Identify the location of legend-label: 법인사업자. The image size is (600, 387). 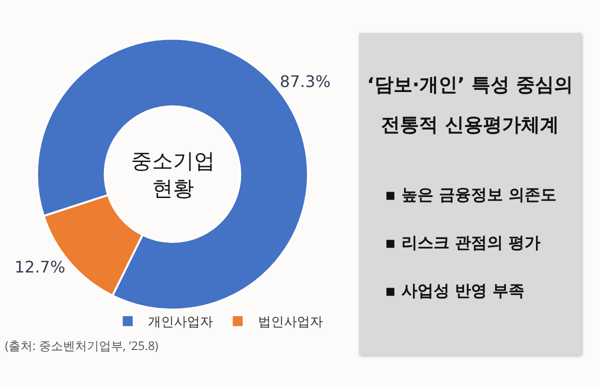
(290, 321).